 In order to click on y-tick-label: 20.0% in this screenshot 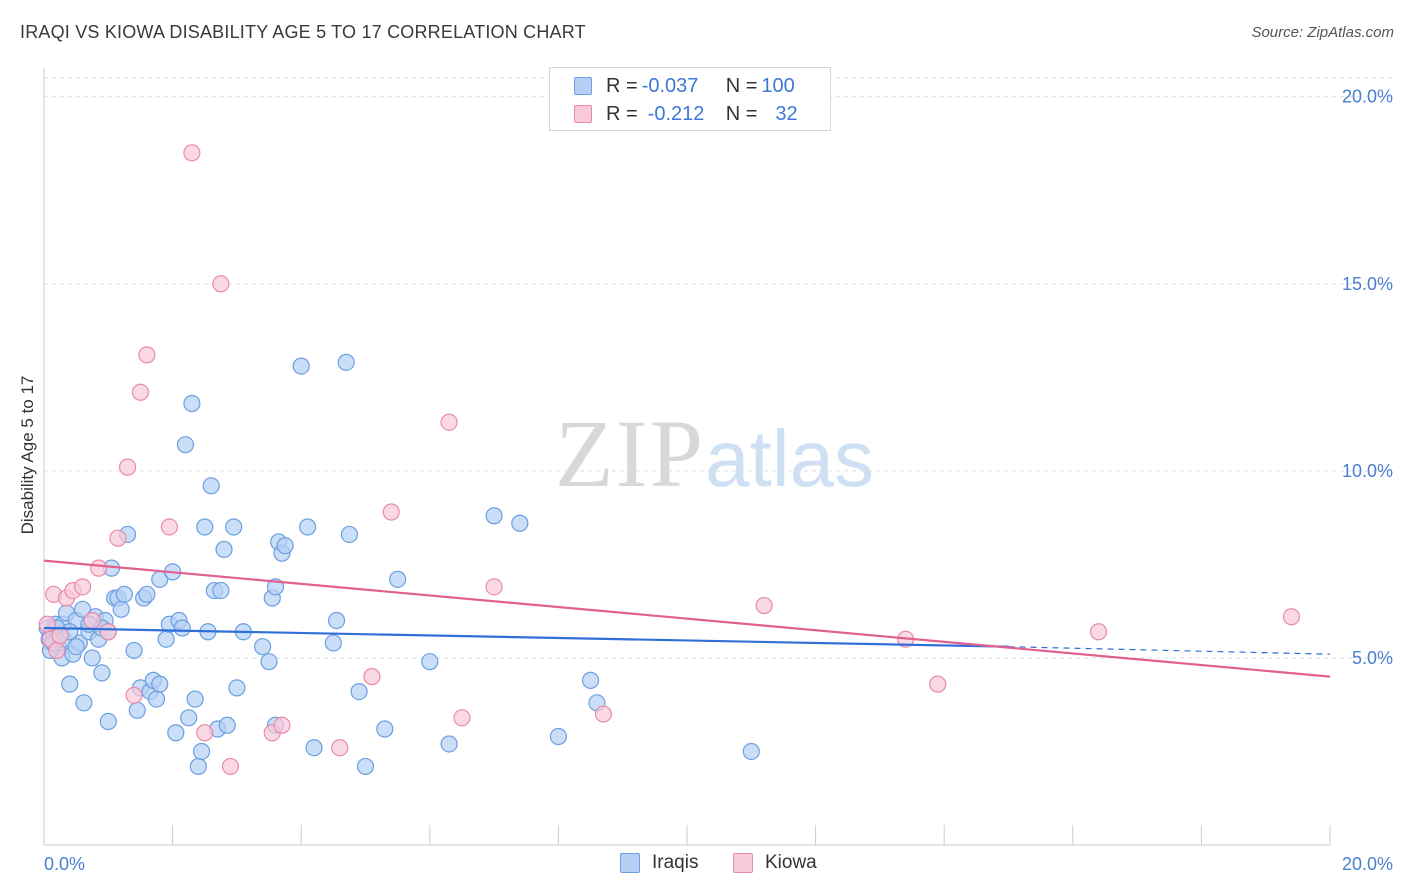, I will do `click(1367, 97)`.